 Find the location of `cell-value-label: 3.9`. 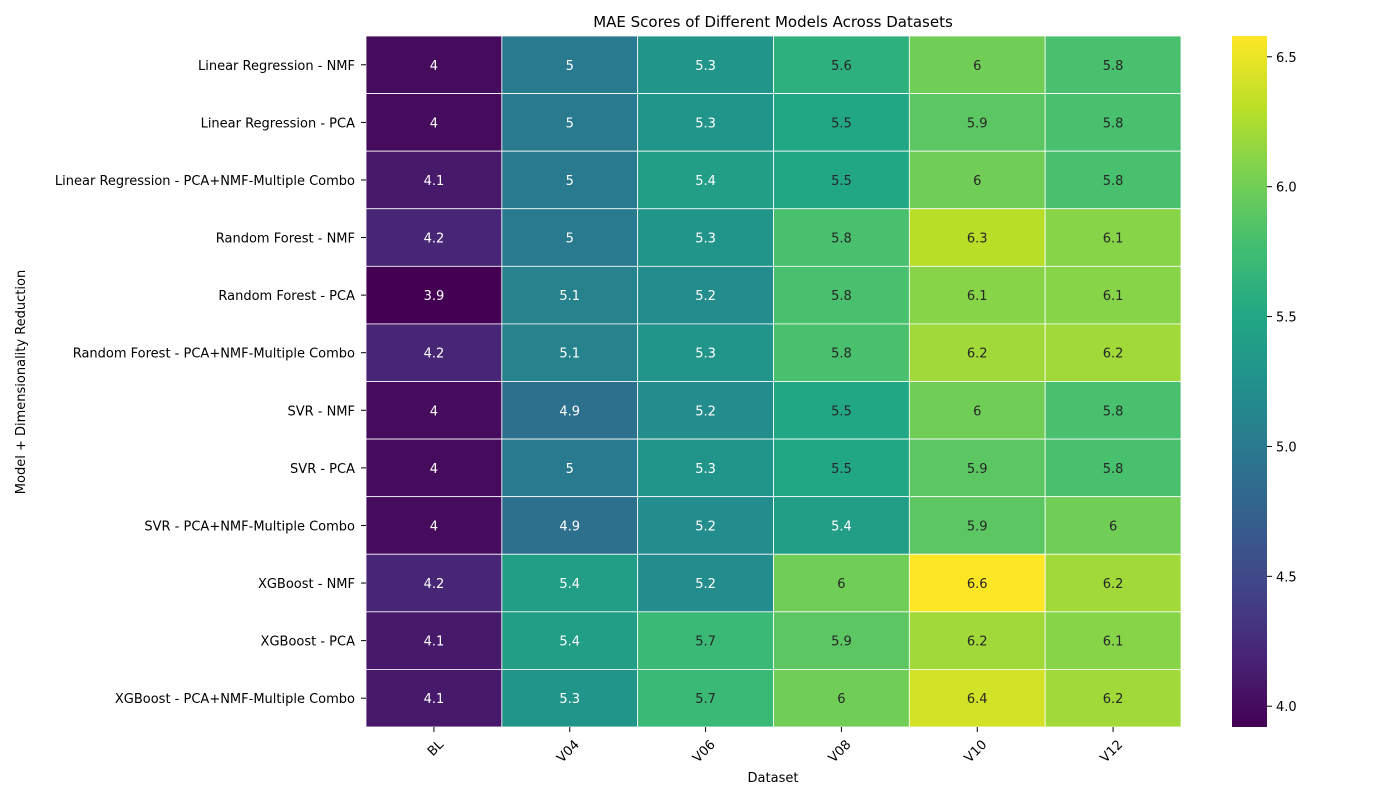

cell-value-label: 3.9 is located at coordinates (434, 296).